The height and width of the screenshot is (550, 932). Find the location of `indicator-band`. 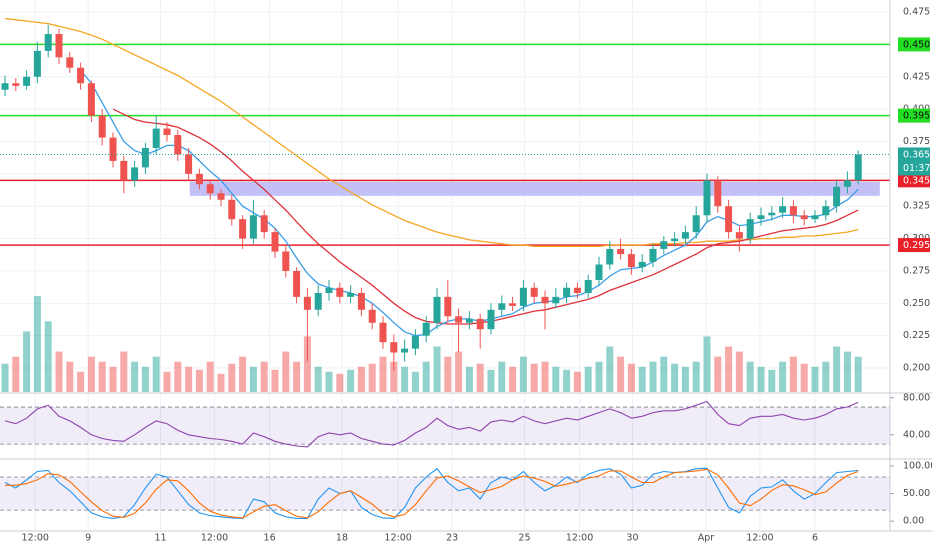

indicator-band is located at coordinates (445, 494).